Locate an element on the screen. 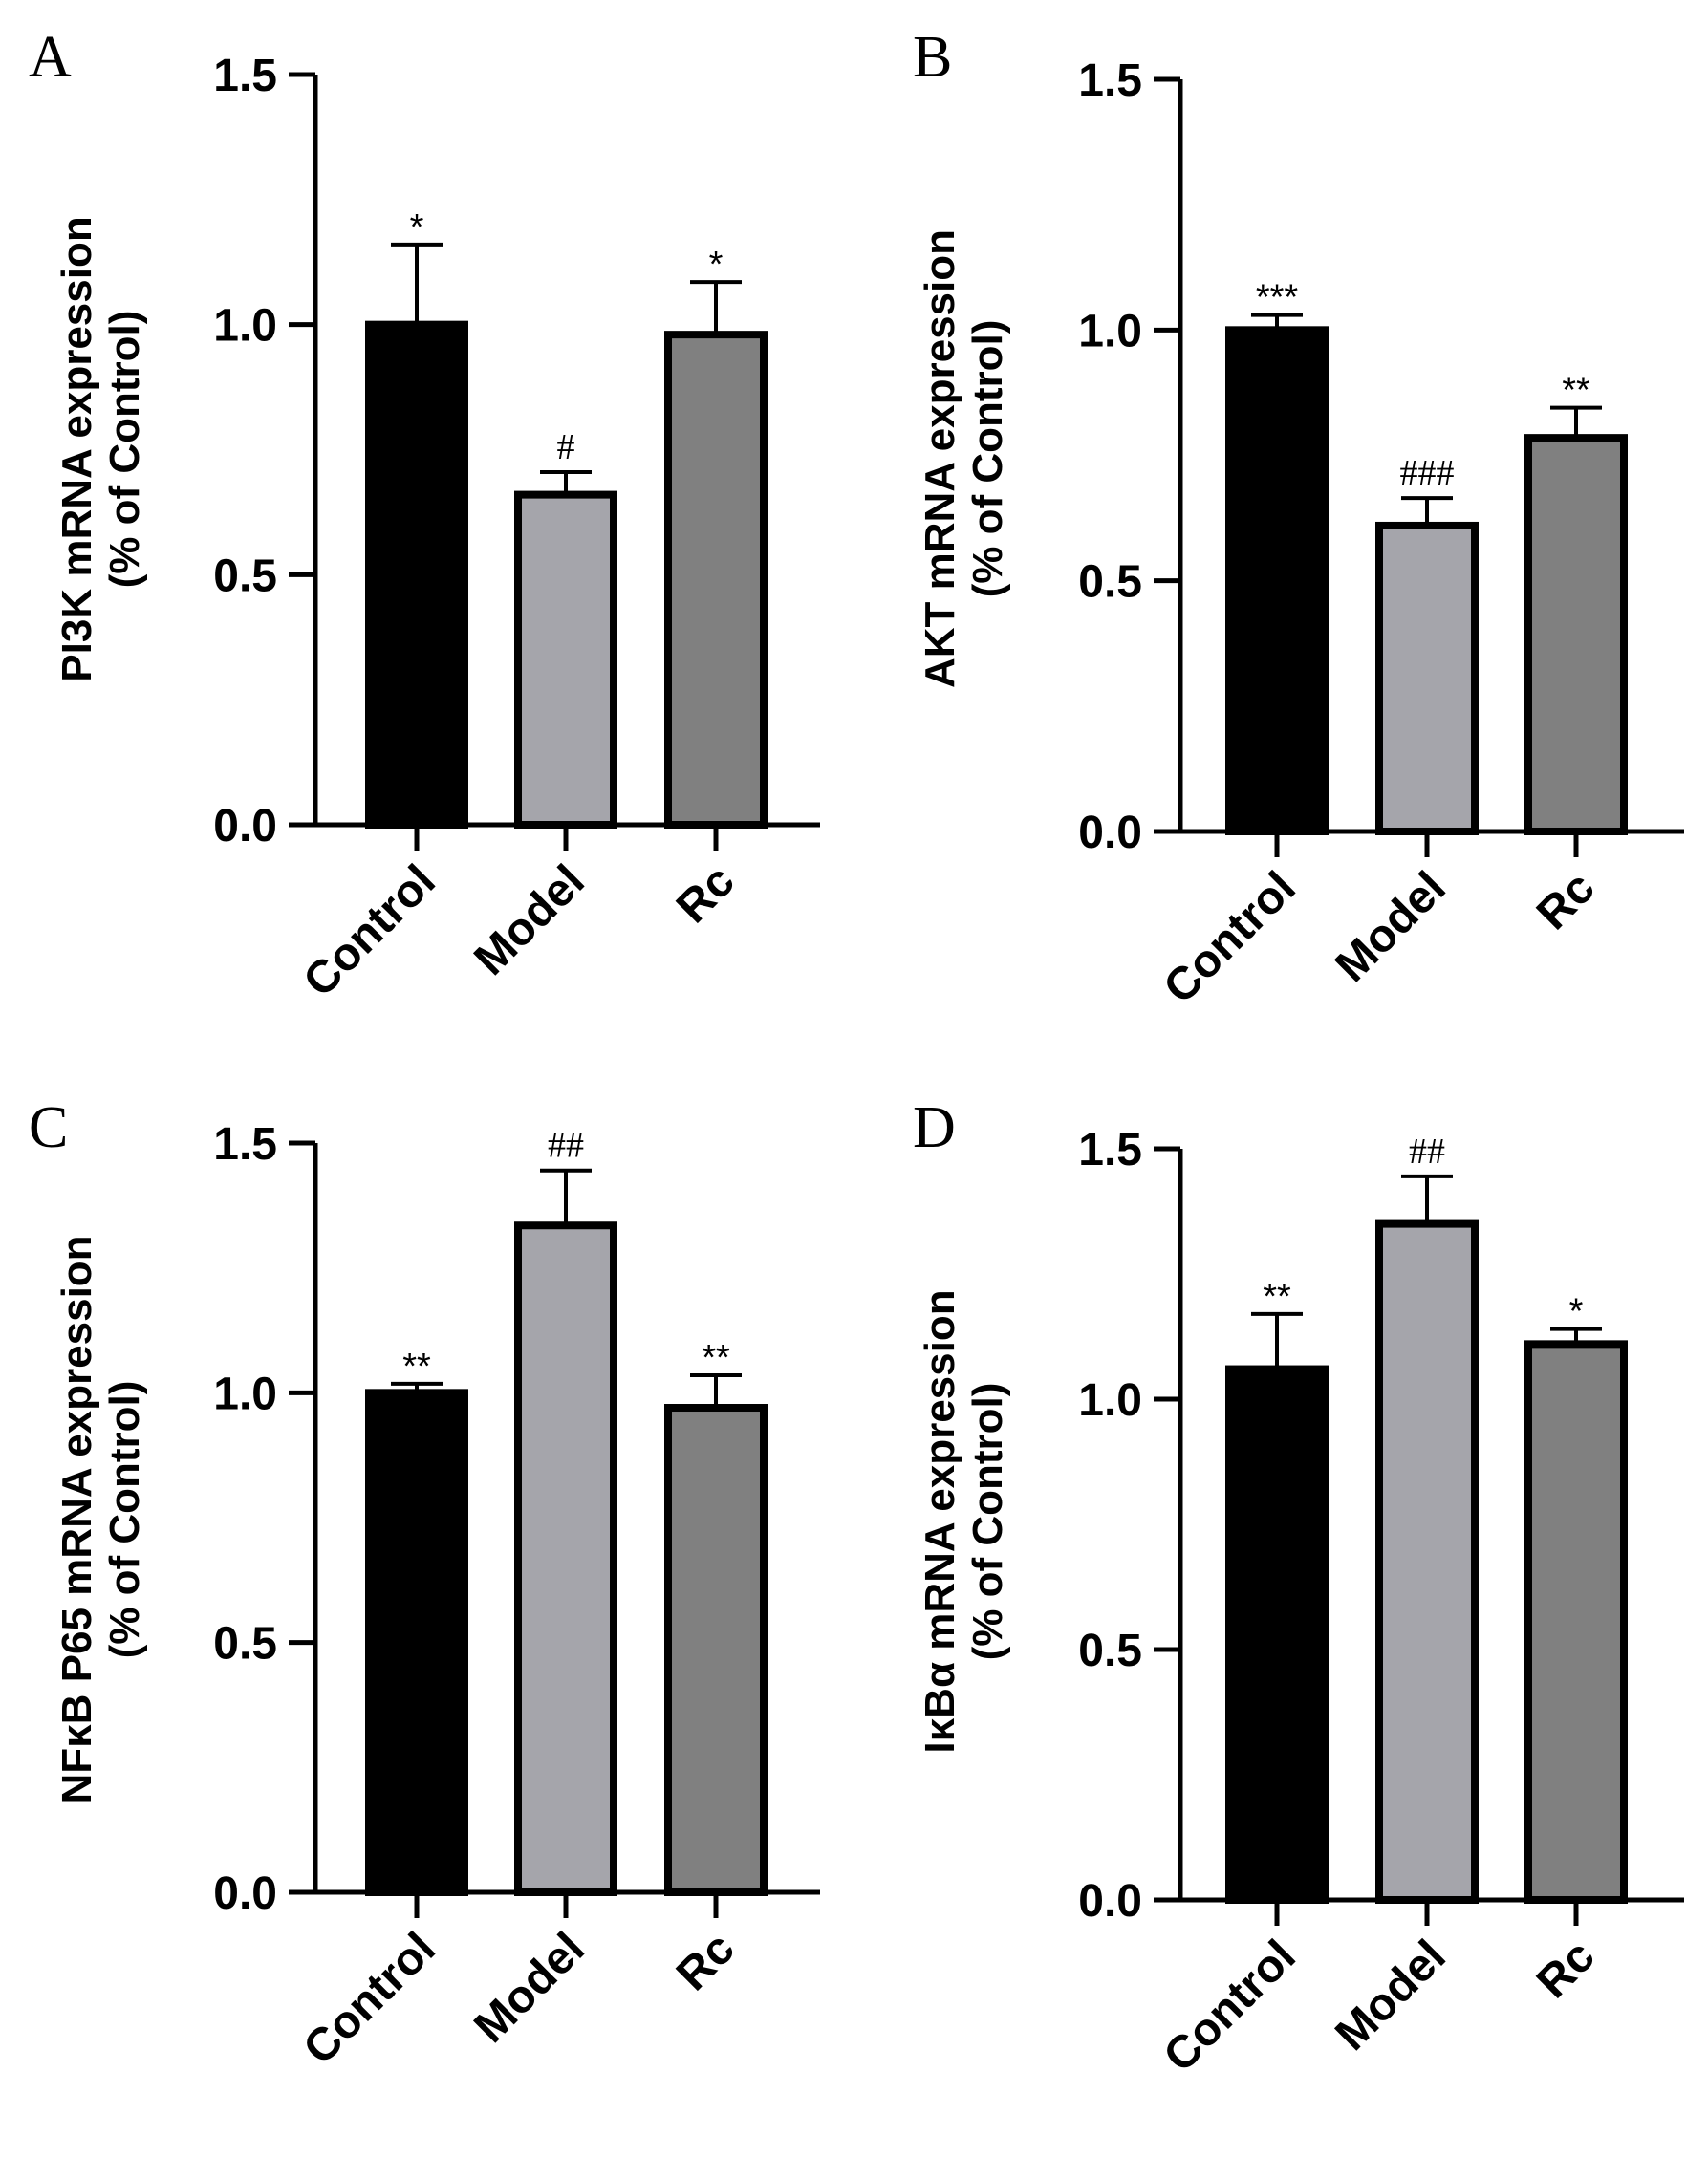 The height and width of the screenshot is (2158, 1708). y-axis-title-line1: PI3K mRNA expression is located at coordinates (77, 449).